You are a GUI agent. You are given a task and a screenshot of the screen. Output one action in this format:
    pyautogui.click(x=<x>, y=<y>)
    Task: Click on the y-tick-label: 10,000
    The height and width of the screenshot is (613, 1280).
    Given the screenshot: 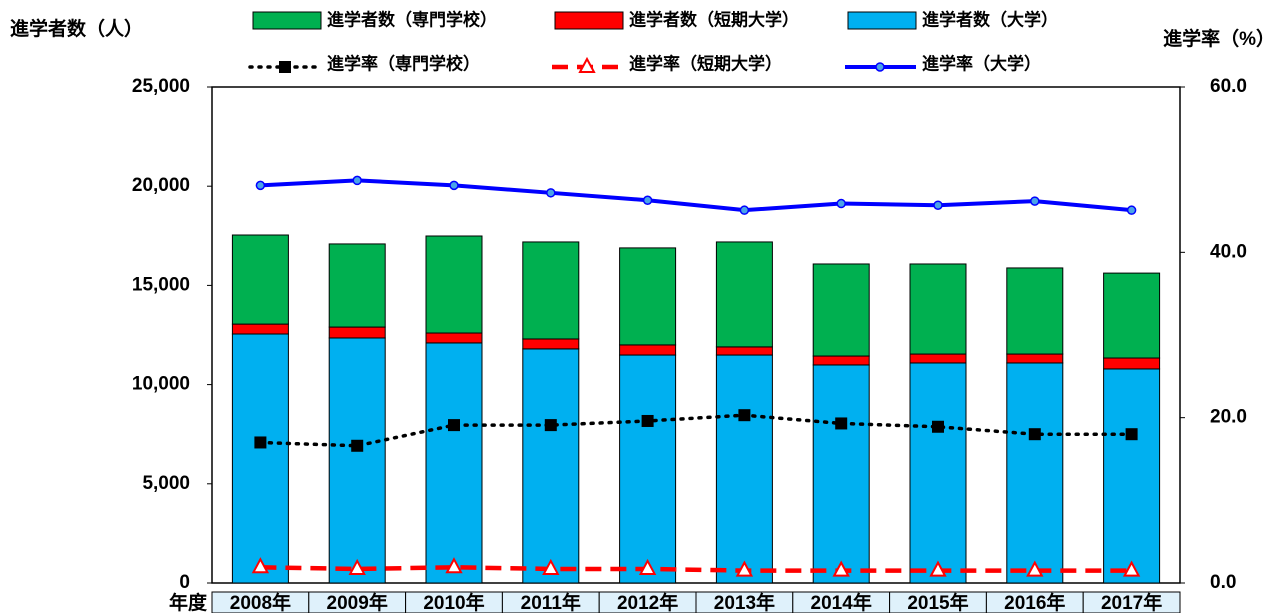 What is the action you would take?
    pyautogui.click(x=161, y=384)
    